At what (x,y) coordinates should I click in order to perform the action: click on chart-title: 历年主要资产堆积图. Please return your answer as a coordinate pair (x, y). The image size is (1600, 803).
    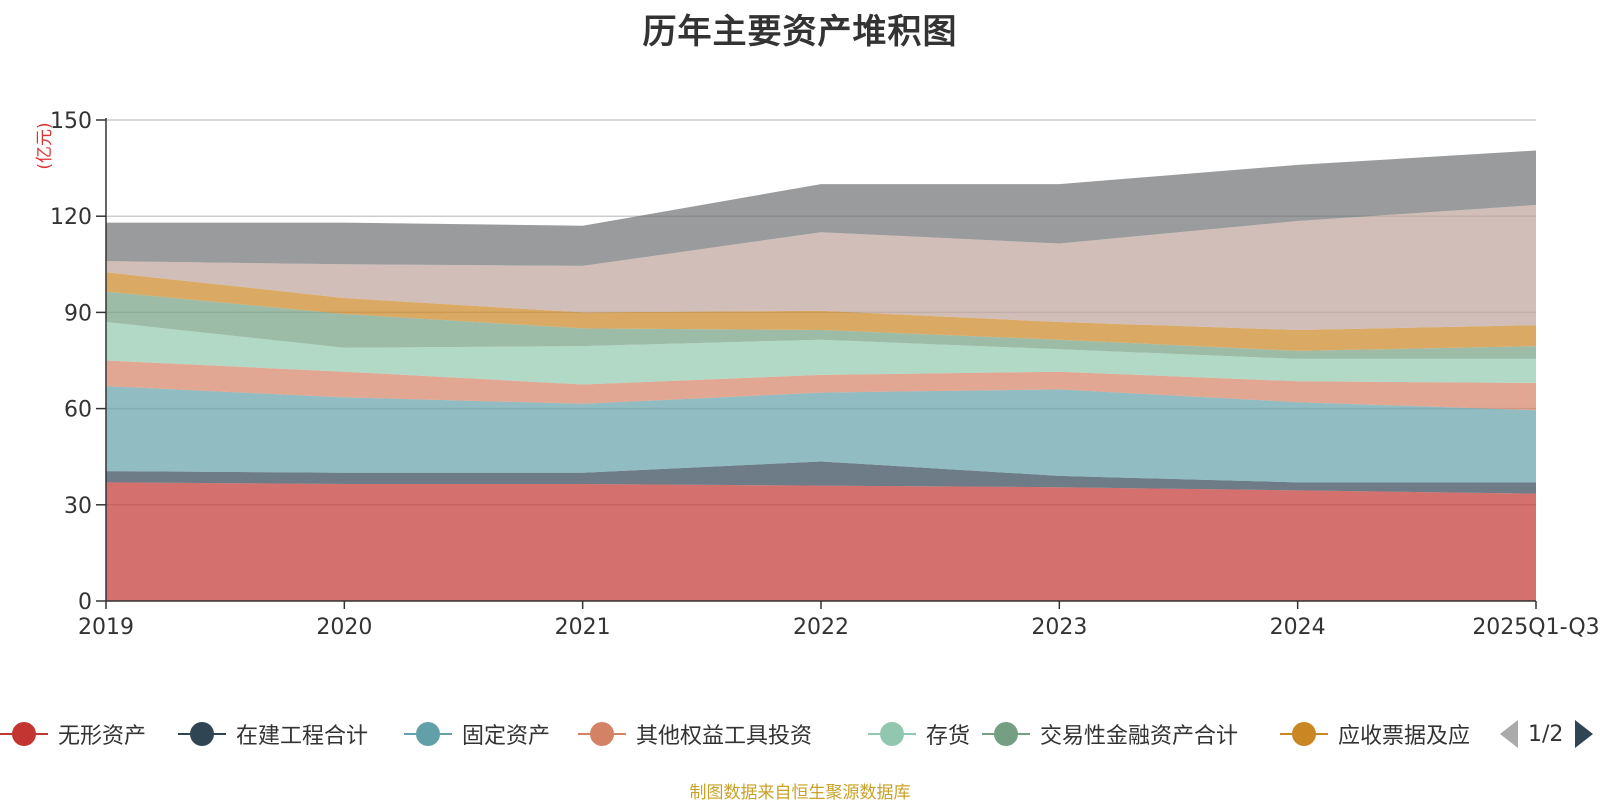
    Looking at the image, I should click on (800, 32).